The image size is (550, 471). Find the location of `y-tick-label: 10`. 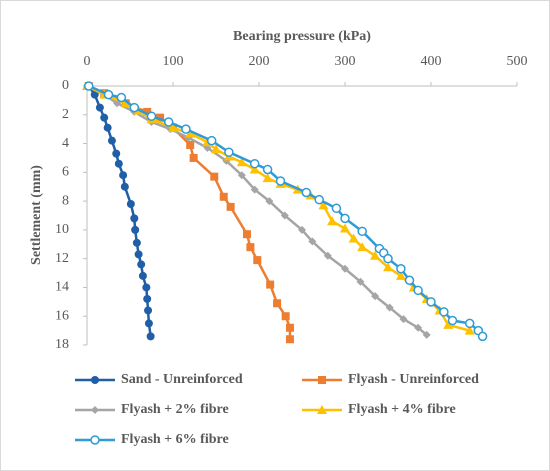

y-tick-label: 10 is located at coordinates (62, 229).